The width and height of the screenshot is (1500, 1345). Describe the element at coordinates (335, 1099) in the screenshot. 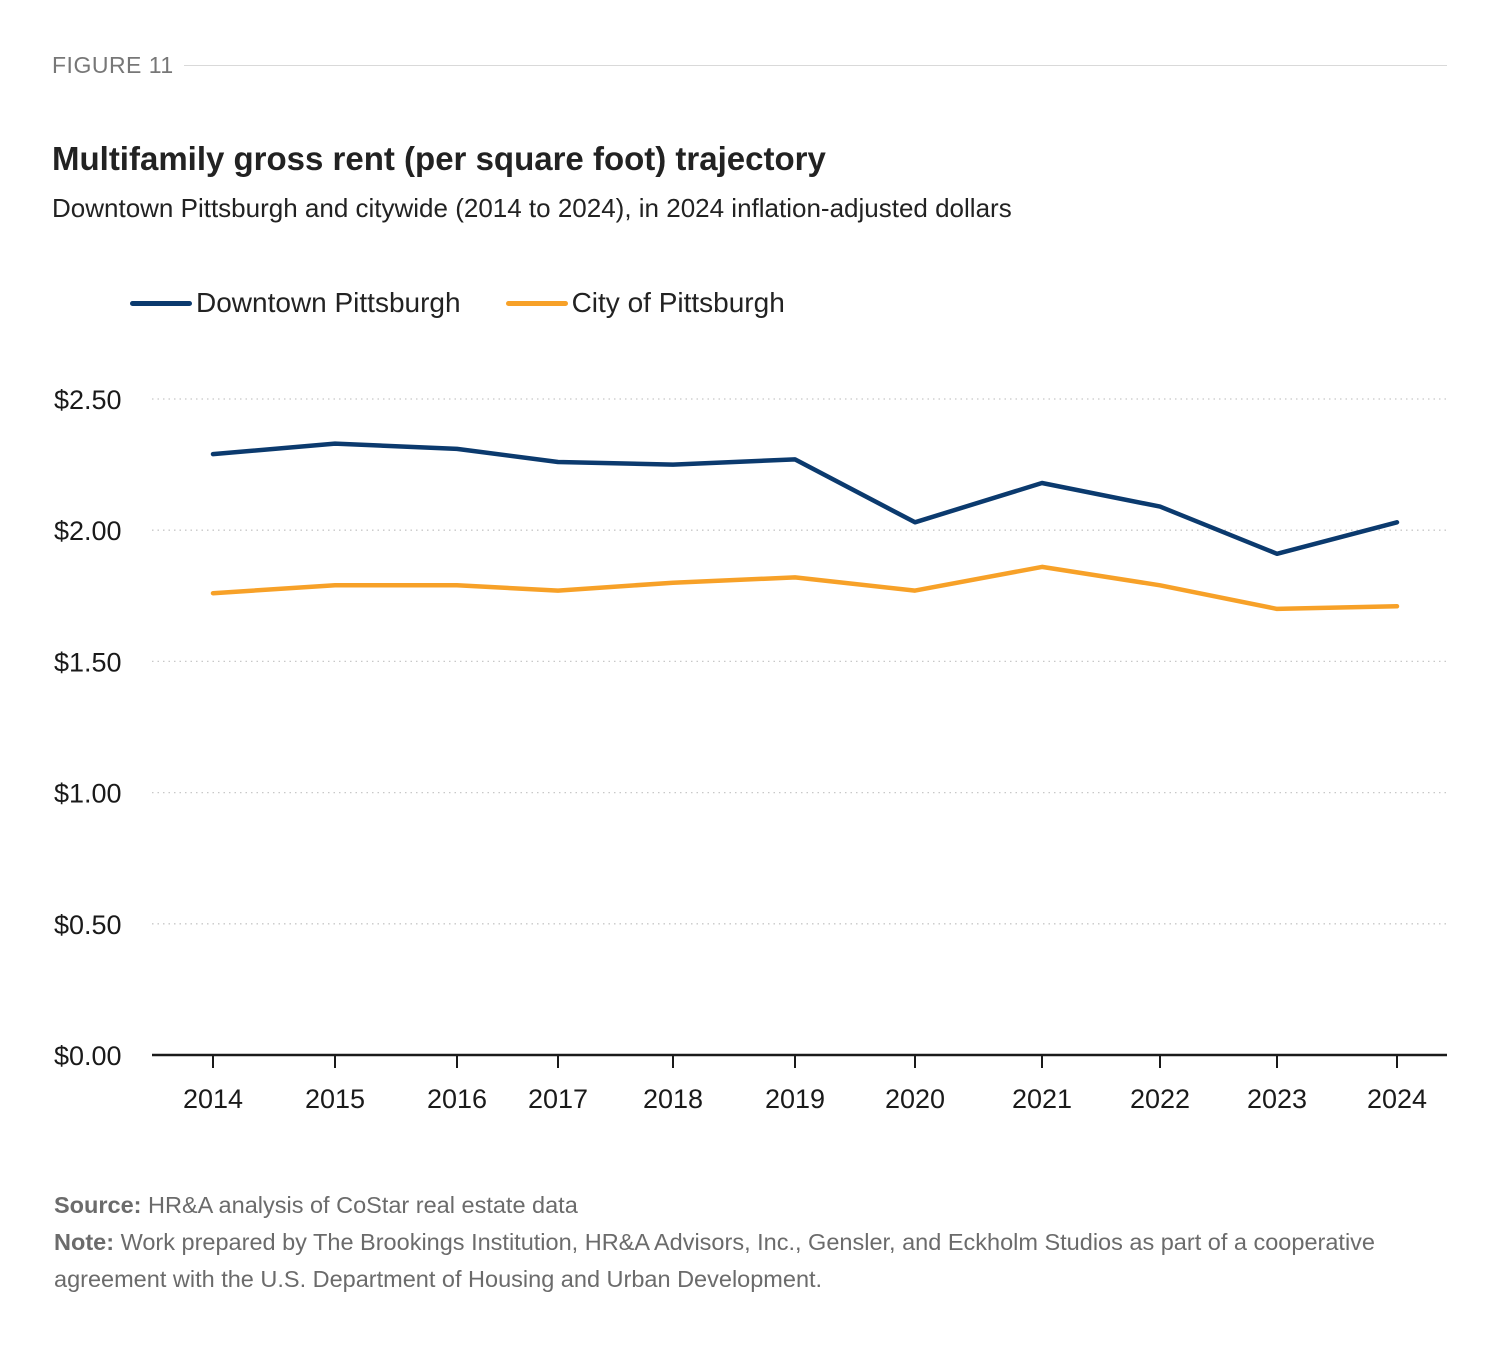

I see `x-tick-label: 2015` at that location.